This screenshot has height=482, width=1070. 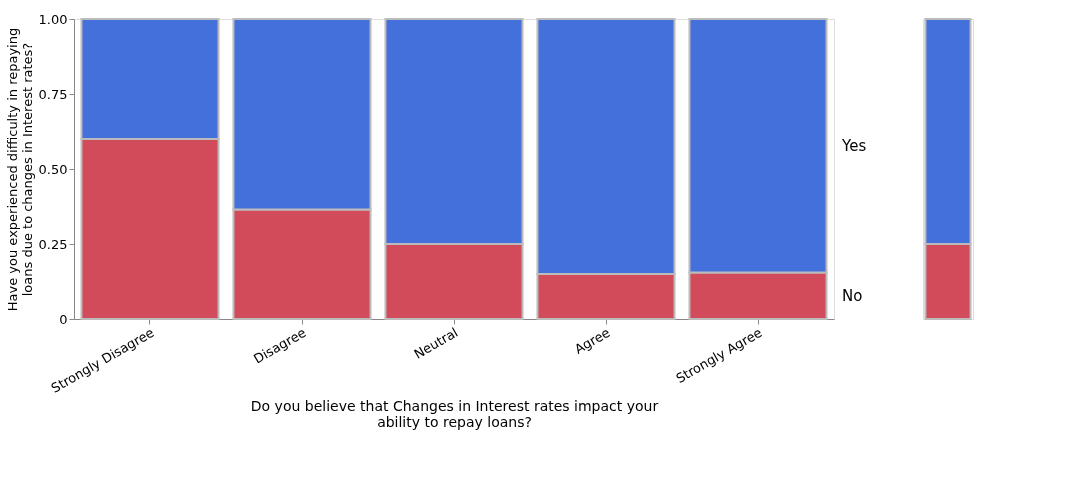 What do you see at coordinates (854, 145) in the screenshot?
I see `series-label: Yes` at bounding box center [854, 145].